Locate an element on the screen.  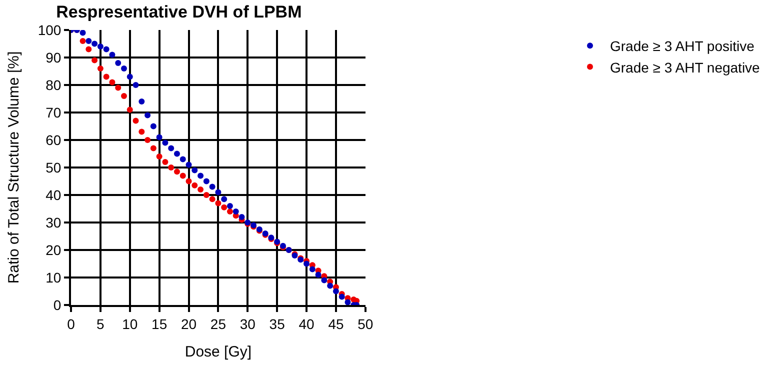
y-tick-label: 20 is located at coordinates (54, 250).